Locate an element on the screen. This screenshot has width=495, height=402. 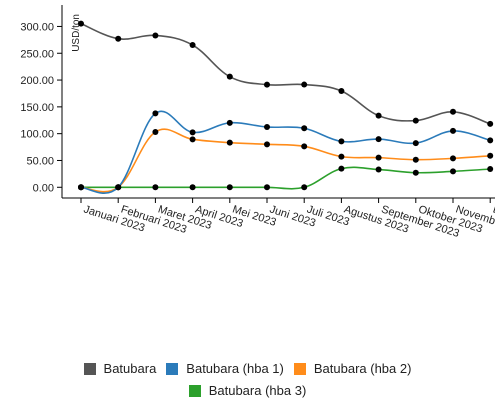
legend-item: Batubara (hba 3) is located at coordinates (247, 391).